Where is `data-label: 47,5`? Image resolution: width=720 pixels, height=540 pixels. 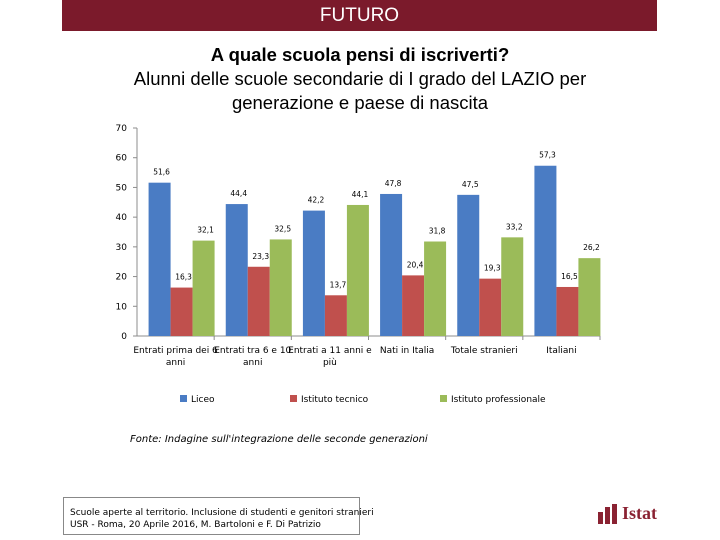
data-label: 47,5 is located at coordinates (470, 184).